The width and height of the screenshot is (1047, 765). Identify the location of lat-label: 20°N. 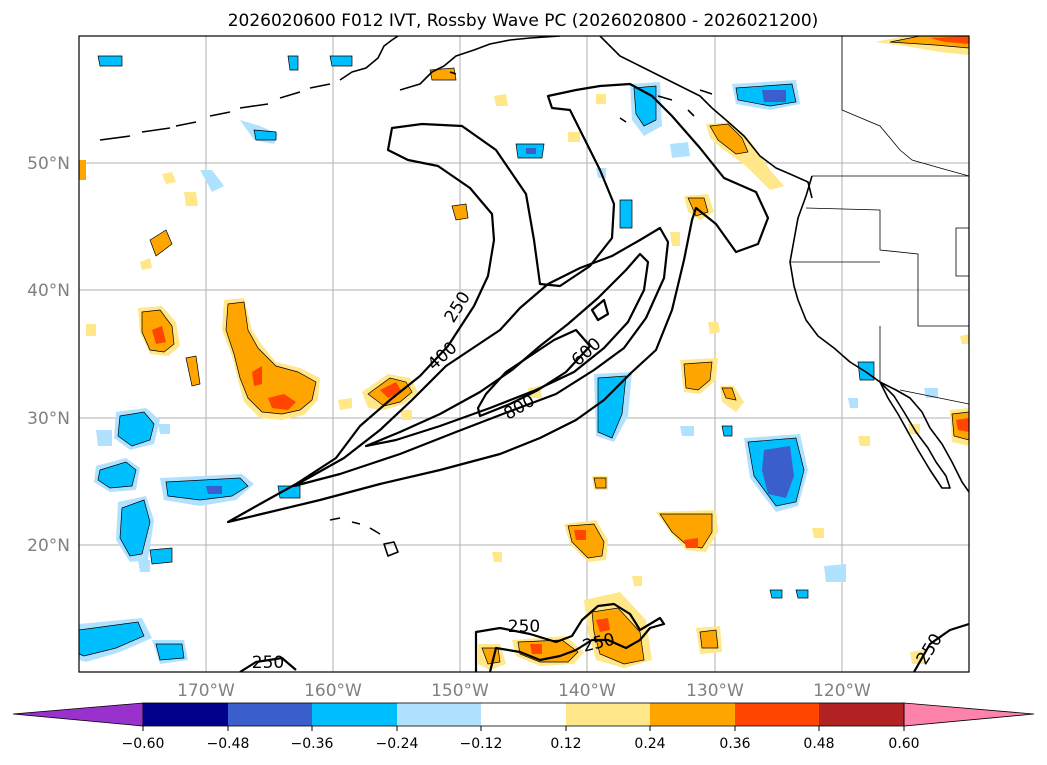
(48, 546).